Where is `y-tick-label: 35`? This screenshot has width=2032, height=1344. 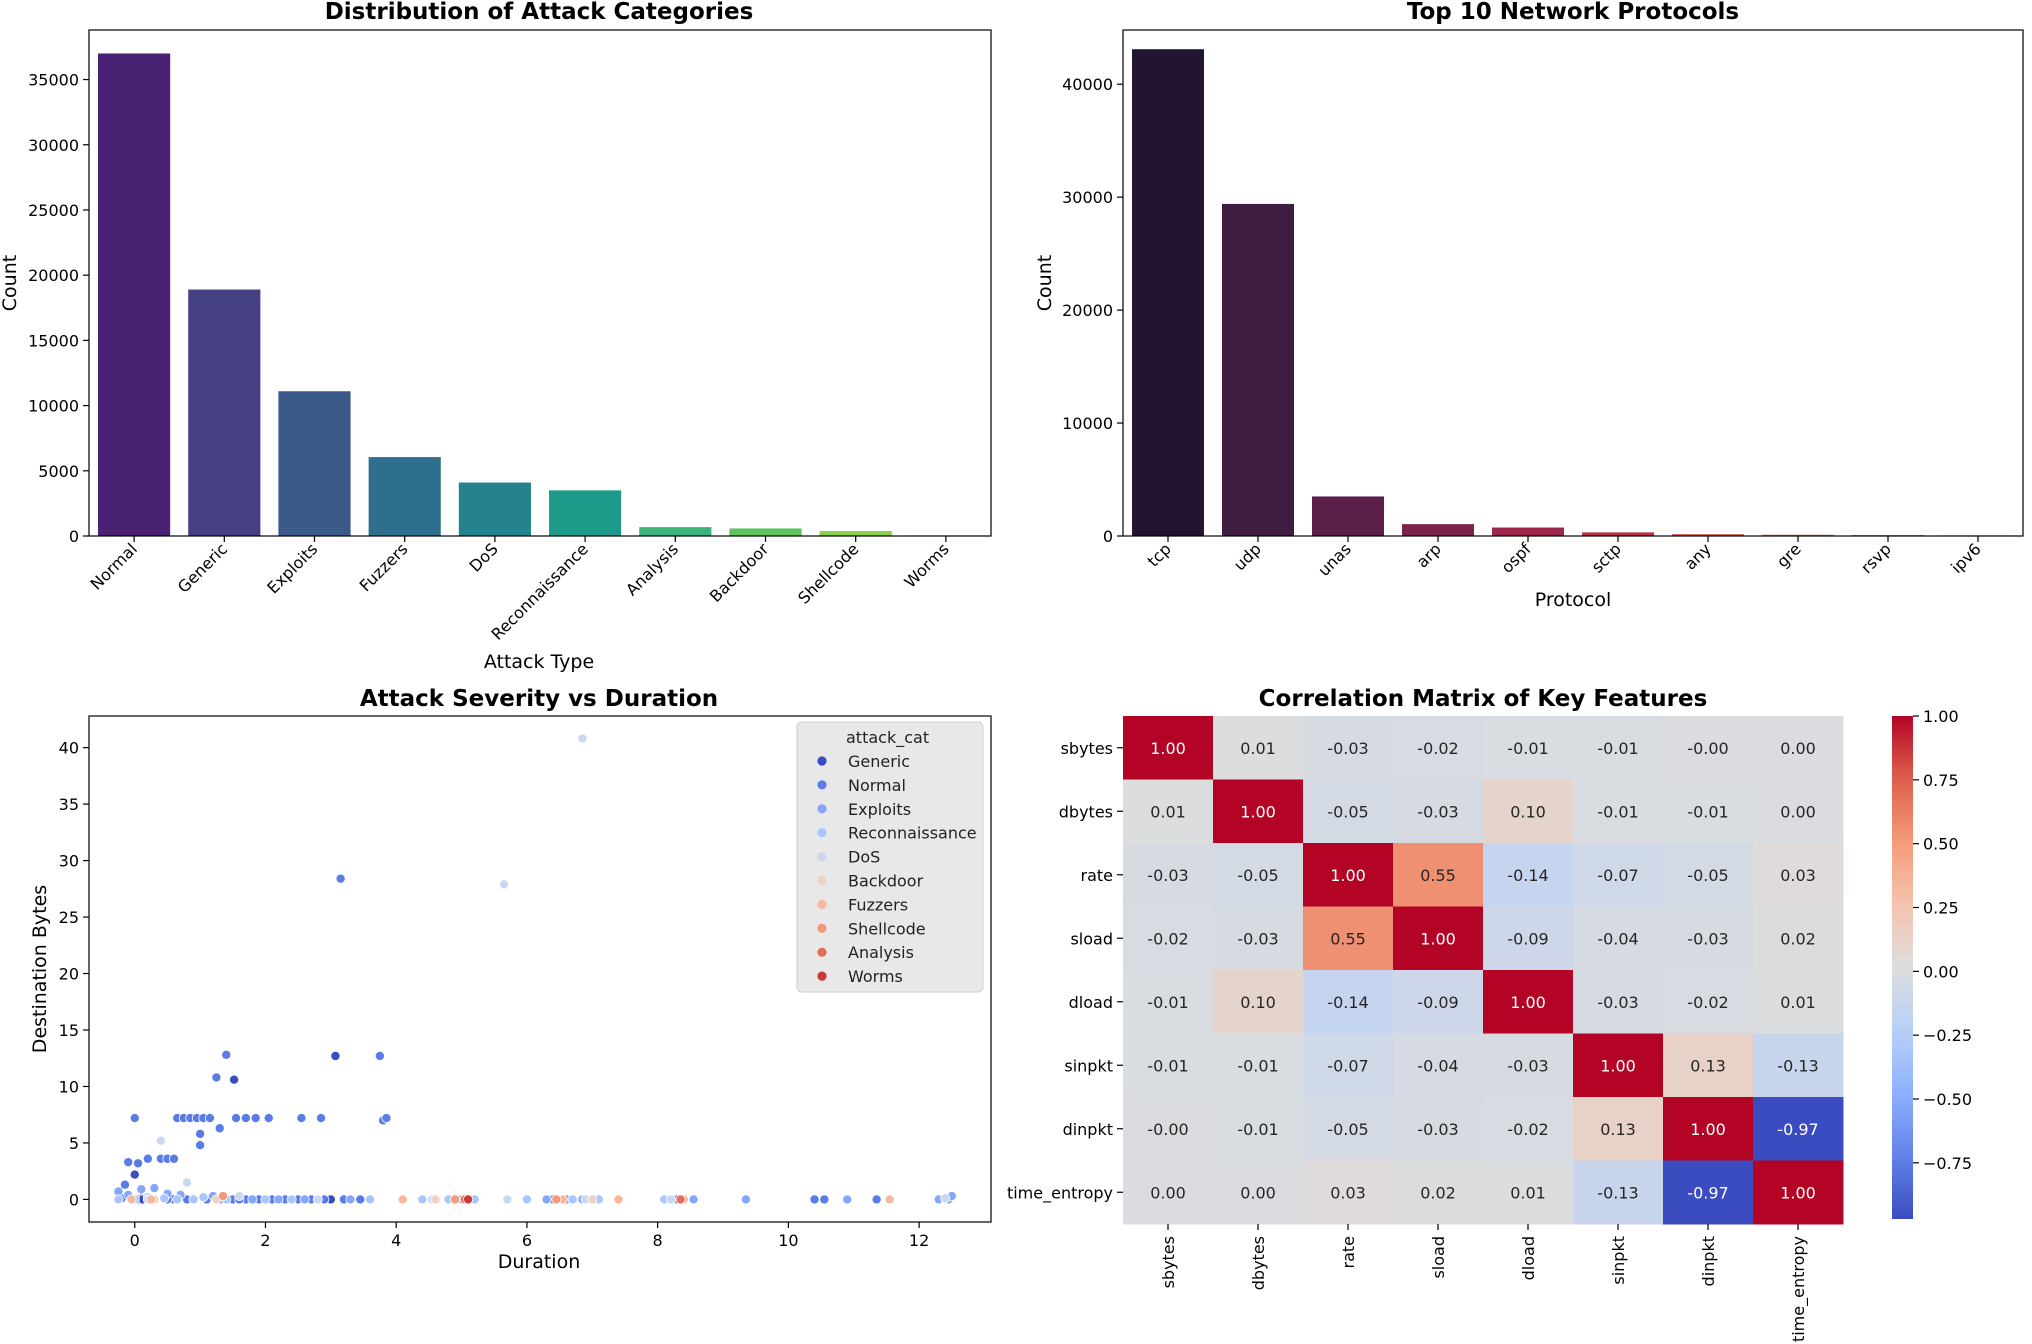 y-tick-label: 35 is located at coordinates (69, 804).